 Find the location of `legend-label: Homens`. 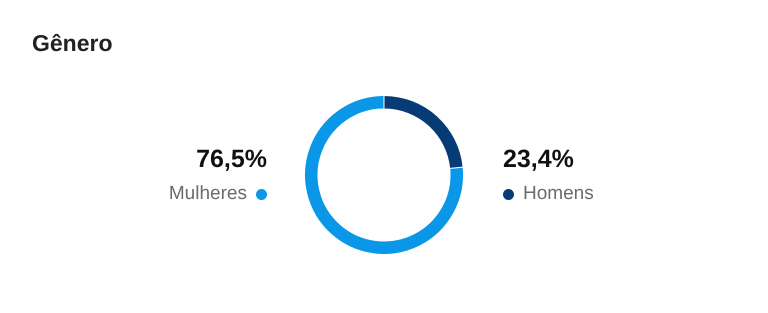

legend-label: Homens is located at coordinates (558, 194).